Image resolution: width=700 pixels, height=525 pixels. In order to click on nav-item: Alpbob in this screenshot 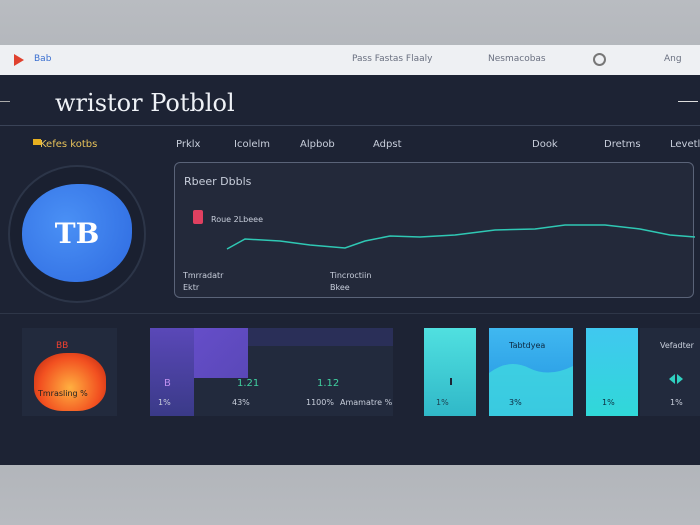, I will do `click(317, 144)`.